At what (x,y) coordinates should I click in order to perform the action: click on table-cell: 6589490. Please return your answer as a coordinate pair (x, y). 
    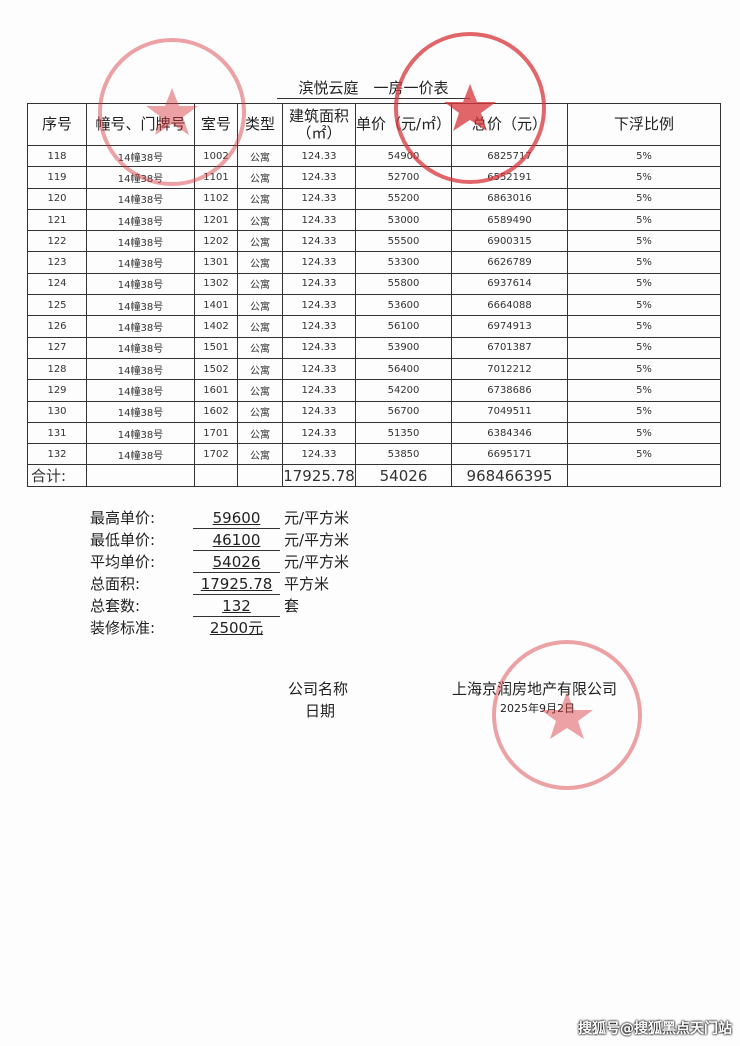
    Looking at the image, I should click on (509, 220).